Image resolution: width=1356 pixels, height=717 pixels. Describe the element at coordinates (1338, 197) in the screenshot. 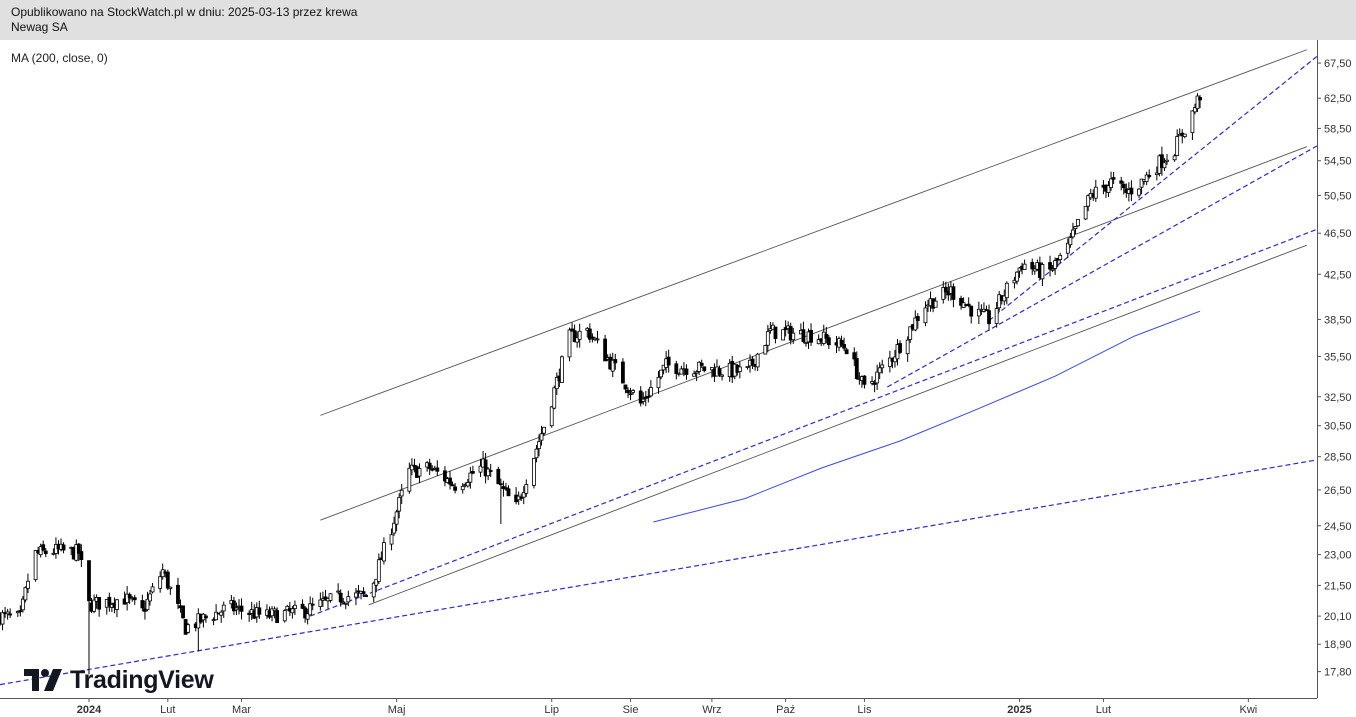

I see `y-tick-label: 50,50` at that location.